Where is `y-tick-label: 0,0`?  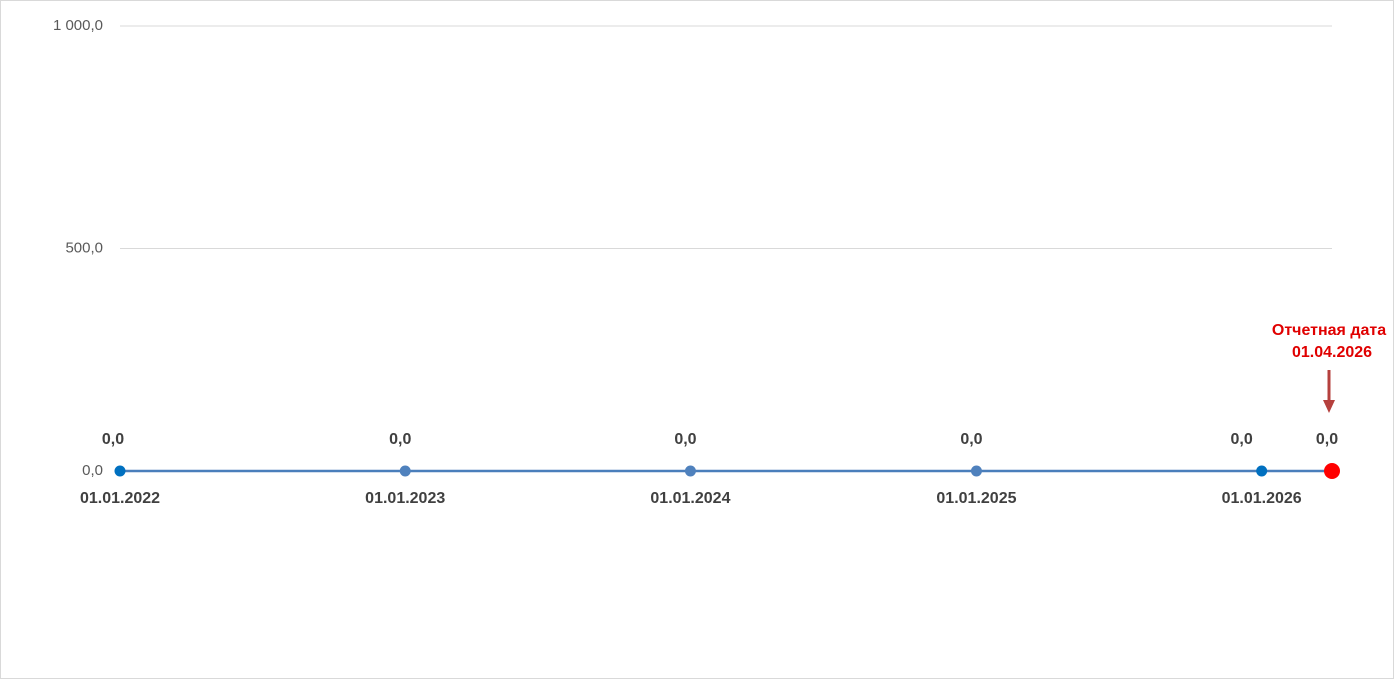
y-tick-label: 0,0 is located at coordinates (92, 470).